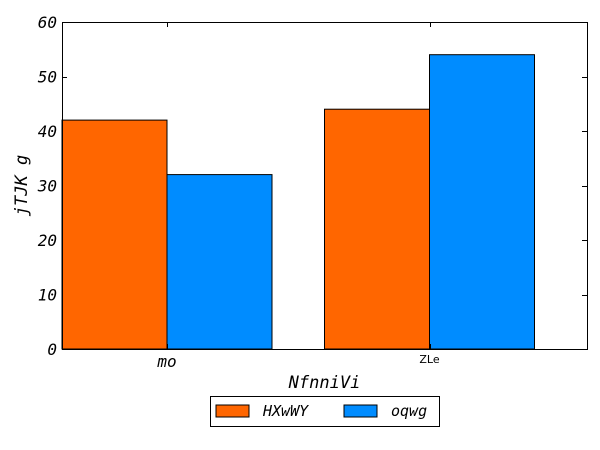  What do you see at coordinates (482, 202) in the screenshot?
I see `bar-oqwg-ZLe` at bounding box center [482, 202].